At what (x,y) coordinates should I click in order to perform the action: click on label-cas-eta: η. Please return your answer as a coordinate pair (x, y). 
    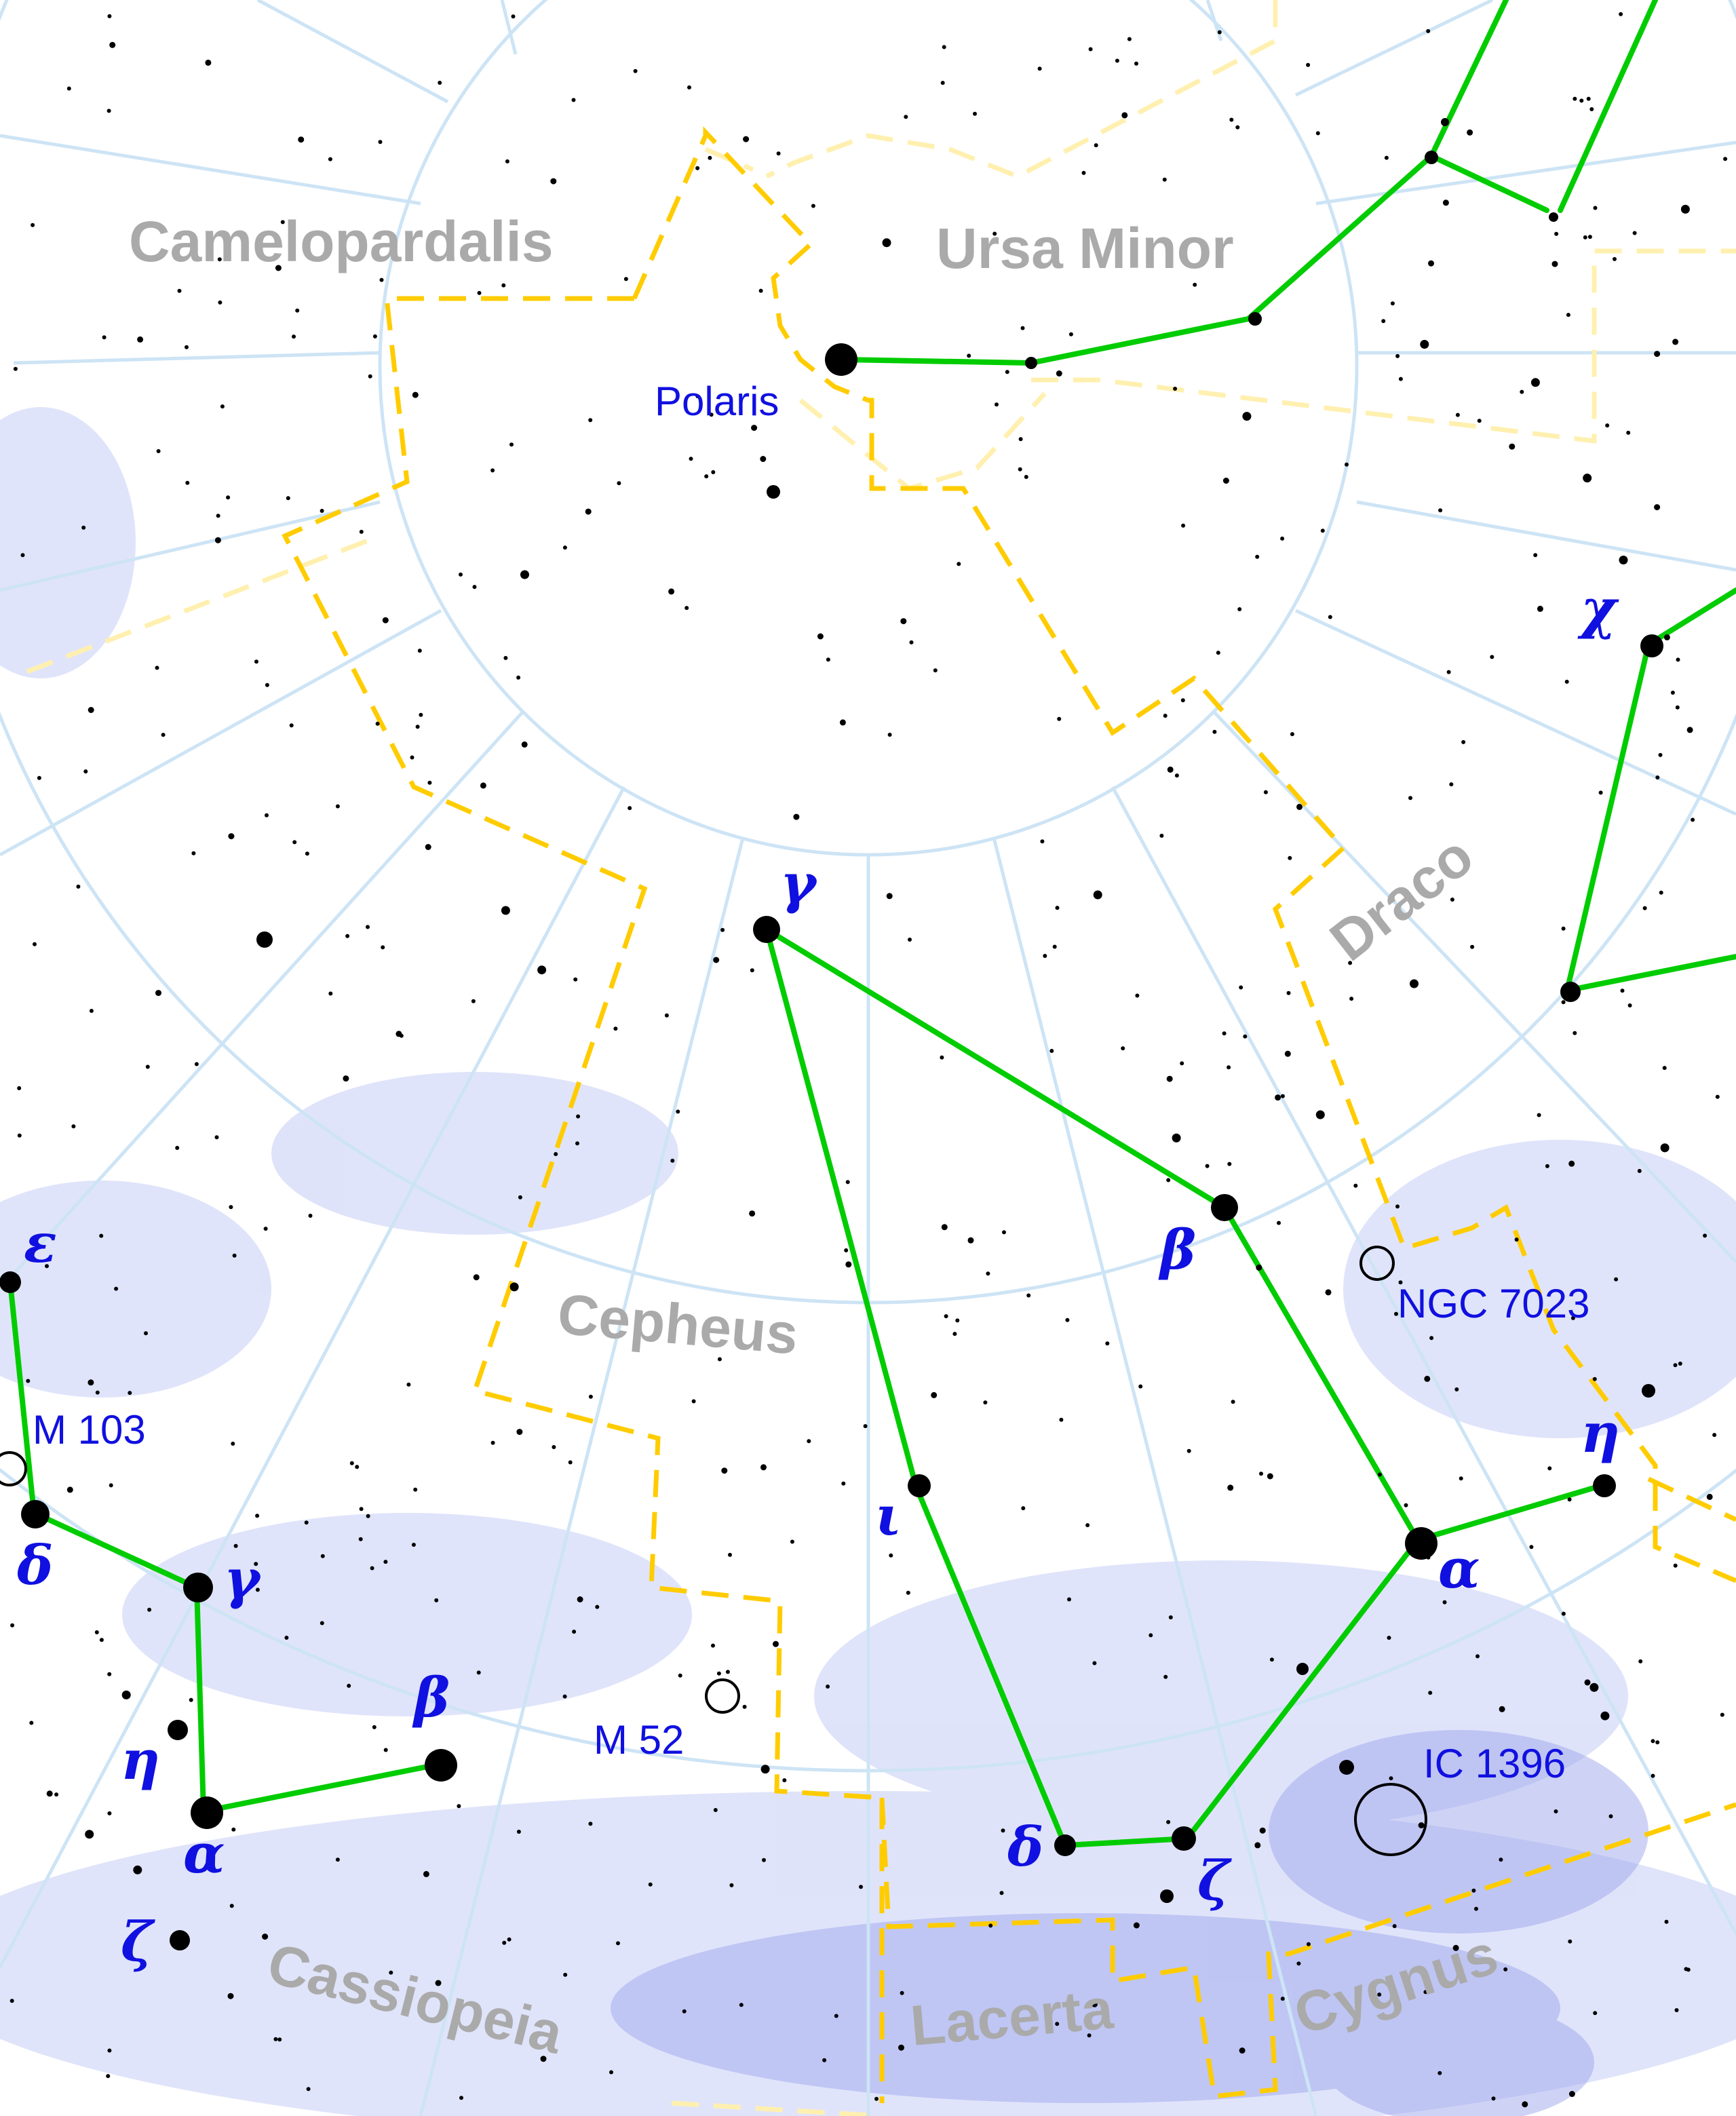
    Looking at the image, I should click on (140, 1760).